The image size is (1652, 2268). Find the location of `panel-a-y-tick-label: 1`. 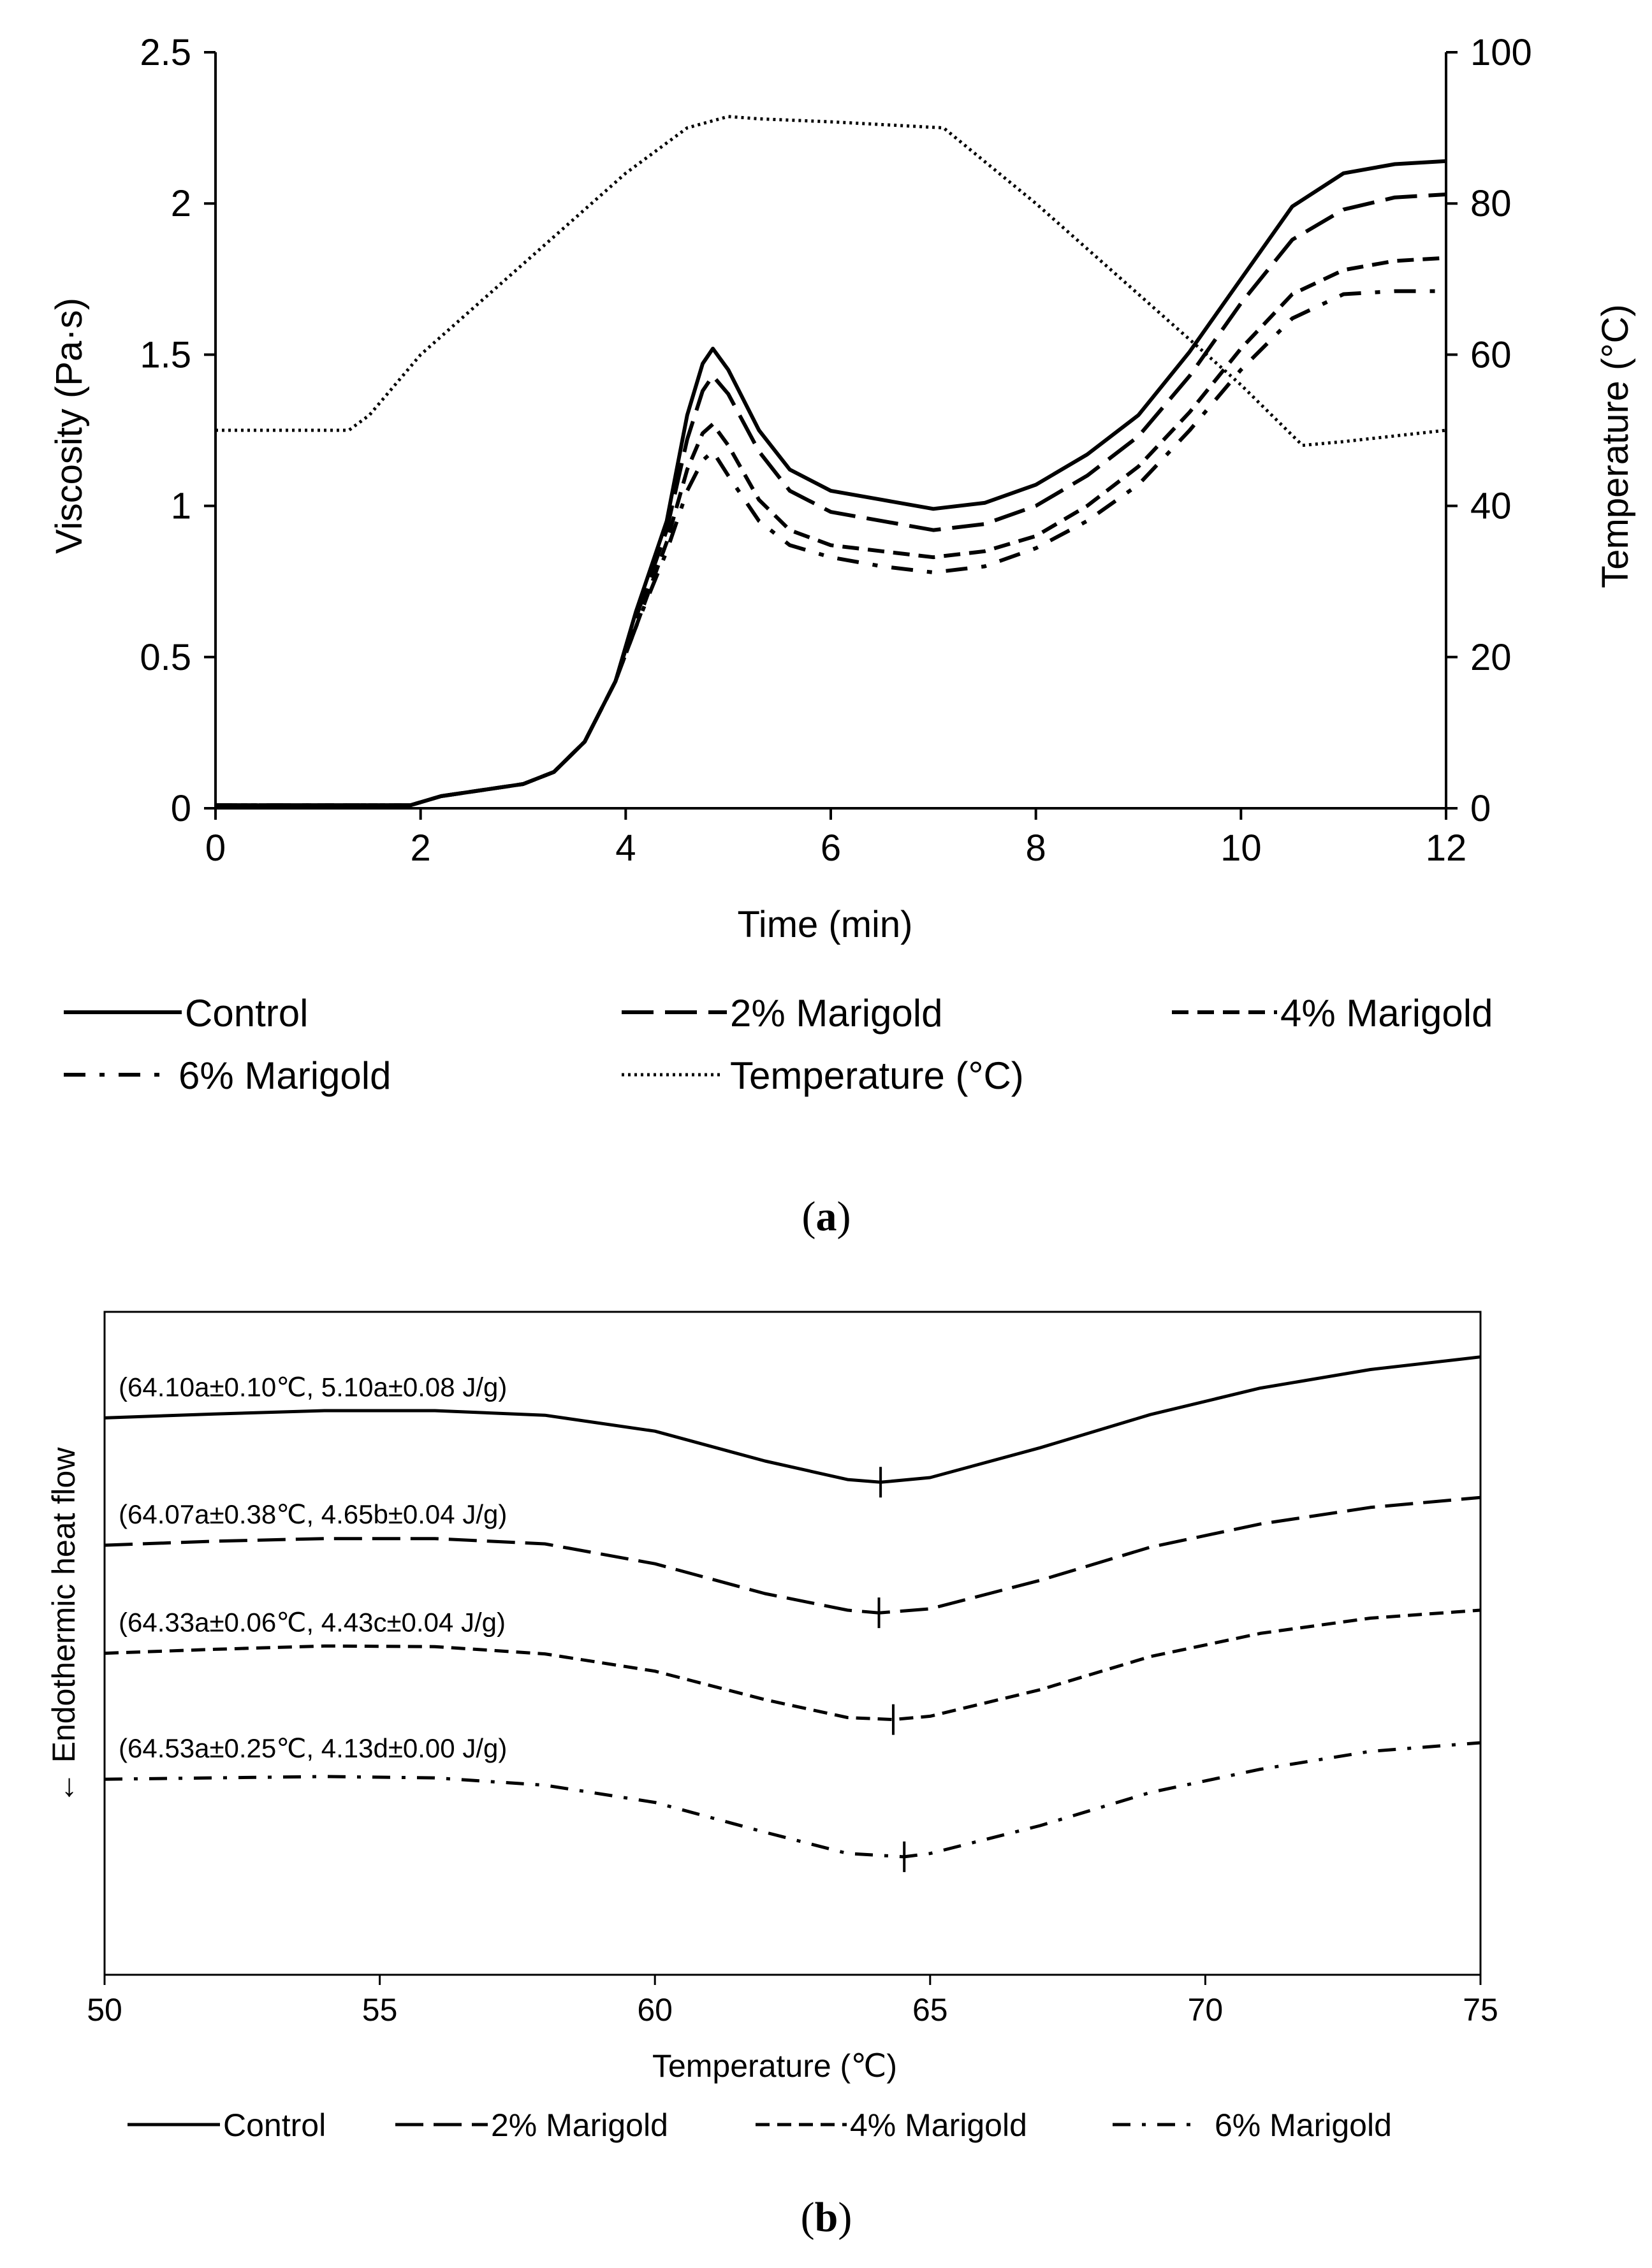

panel-a-y-tick-label: 1 is located at coordinates (181, 507).